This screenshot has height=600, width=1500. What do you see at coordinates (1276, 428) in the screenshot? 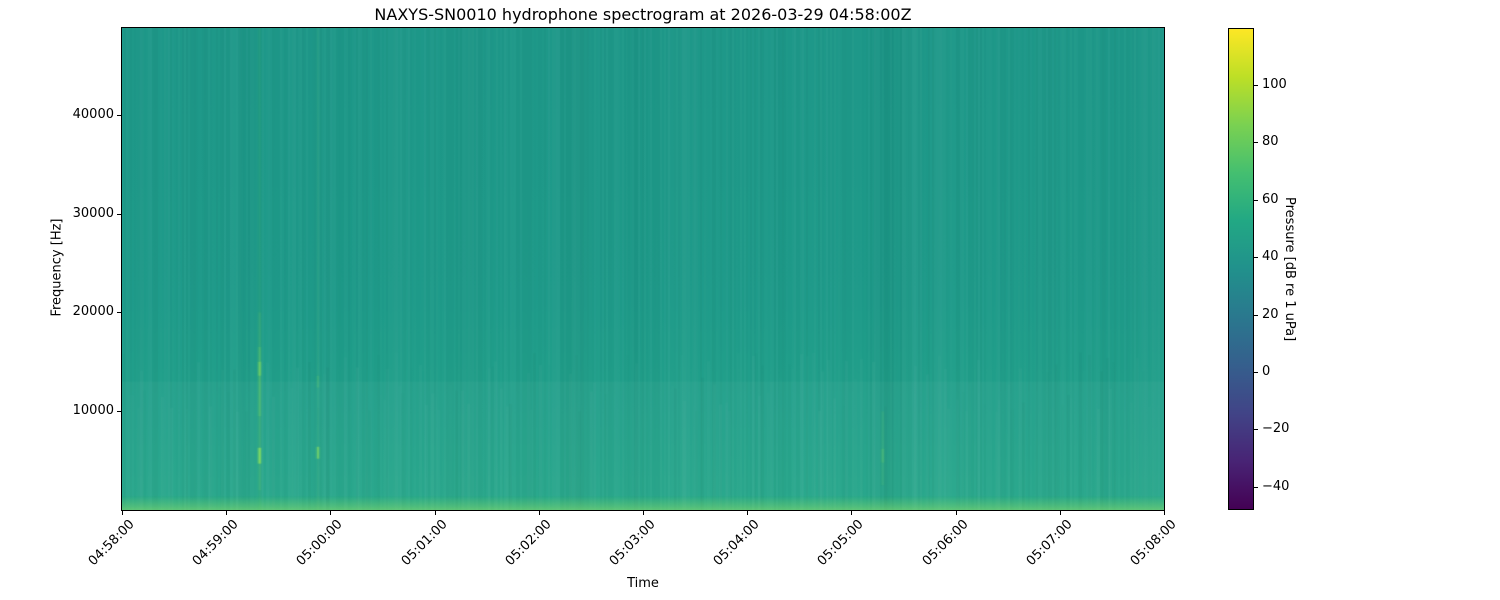
I see `colorbar-tick-label: −20` at bounding box center [1276, 428].